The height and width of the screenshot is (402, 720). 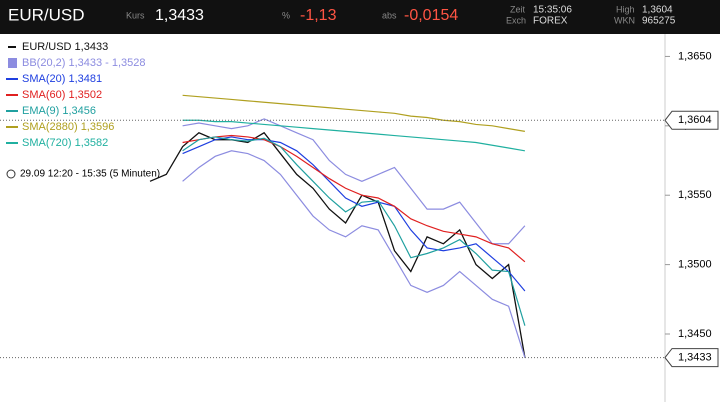 I want to click on legend-label: SMA(720) 1,3582, so click(x=65, y=143).